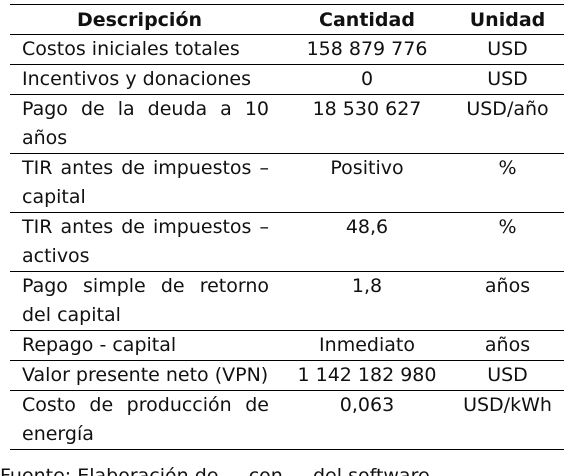  What do you see at coordinates (367, 420) in the screenshot?
I see `row-quantity: 0,063` at bounding box center [367, 420].